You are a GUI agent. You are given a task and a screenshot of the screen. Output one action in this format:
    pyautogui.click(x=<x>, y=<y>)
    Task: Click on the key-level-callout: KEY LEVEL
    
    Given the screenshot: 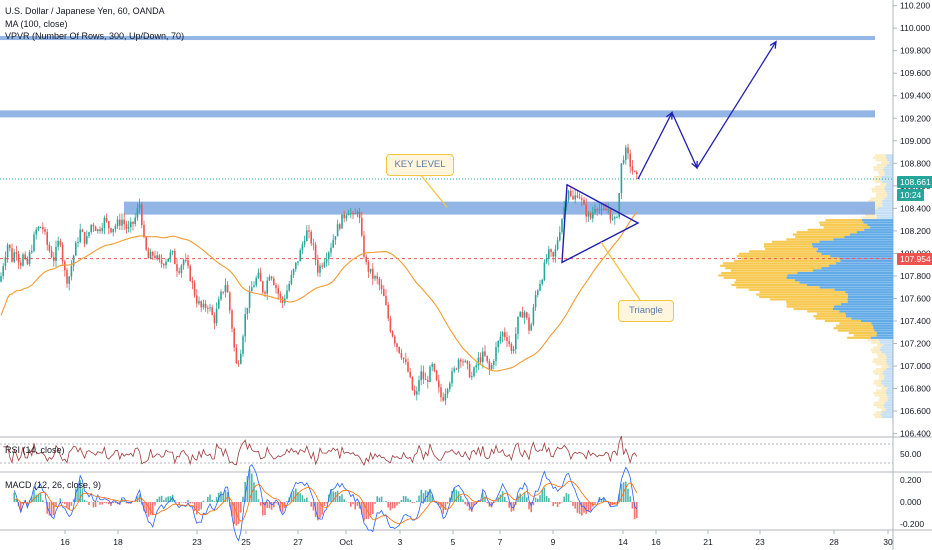 What is the action you would take?
    pyautogui.click(x=420, y=165)
    